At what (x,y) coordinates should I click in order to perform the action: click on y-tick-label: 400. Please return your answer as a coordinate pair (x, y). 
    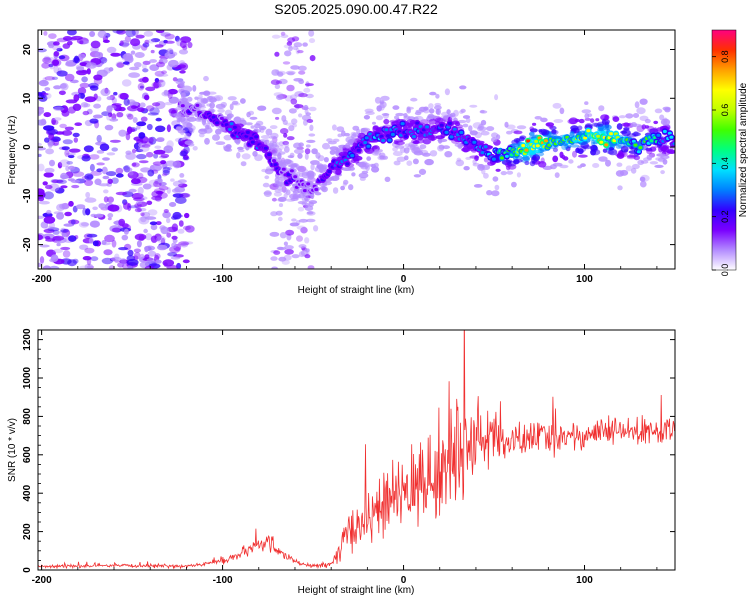
    Looking at the image, I should click on (27, 492).